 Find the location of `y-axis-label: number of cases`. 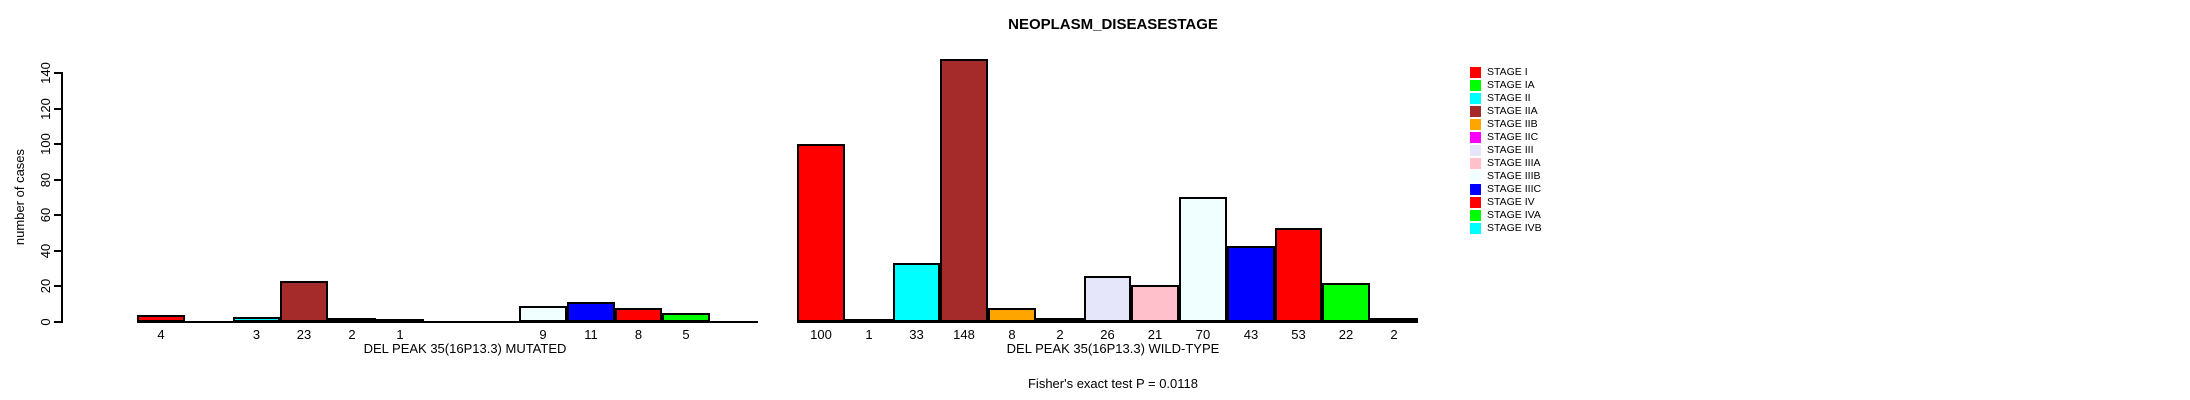

y-axis-label: number of cases is located at coordinates (19, 197).